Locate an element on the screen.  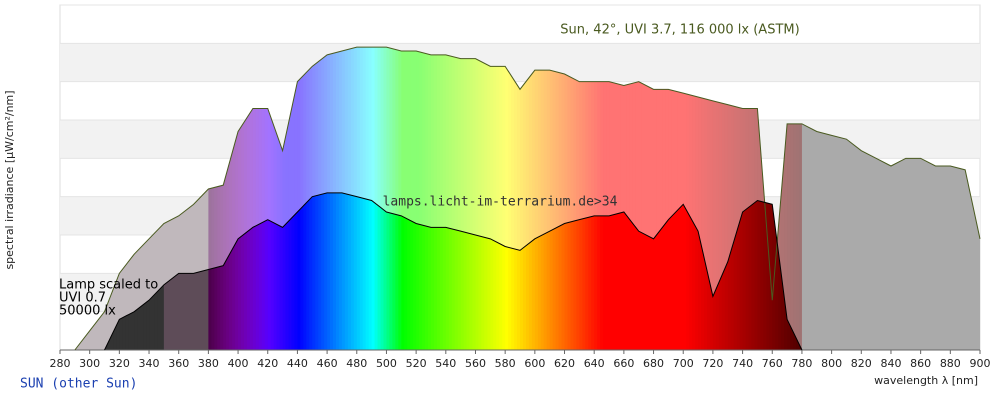
sun-link: SUN (other Sun) is located at coordinates (78, 384).